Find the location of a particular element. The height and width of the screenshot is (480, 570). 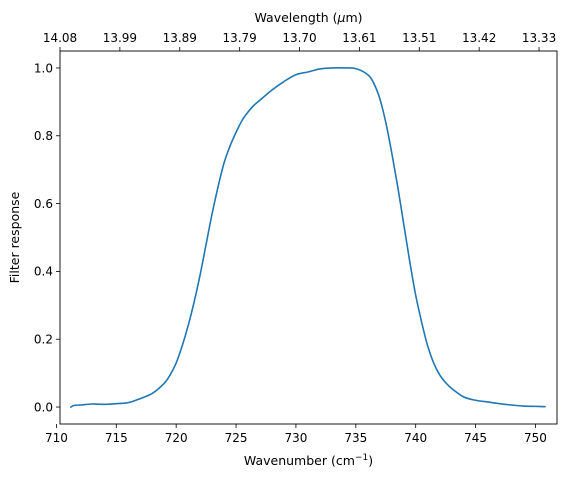

top-axis-label-post: m) is located at coordinates (353, 17).